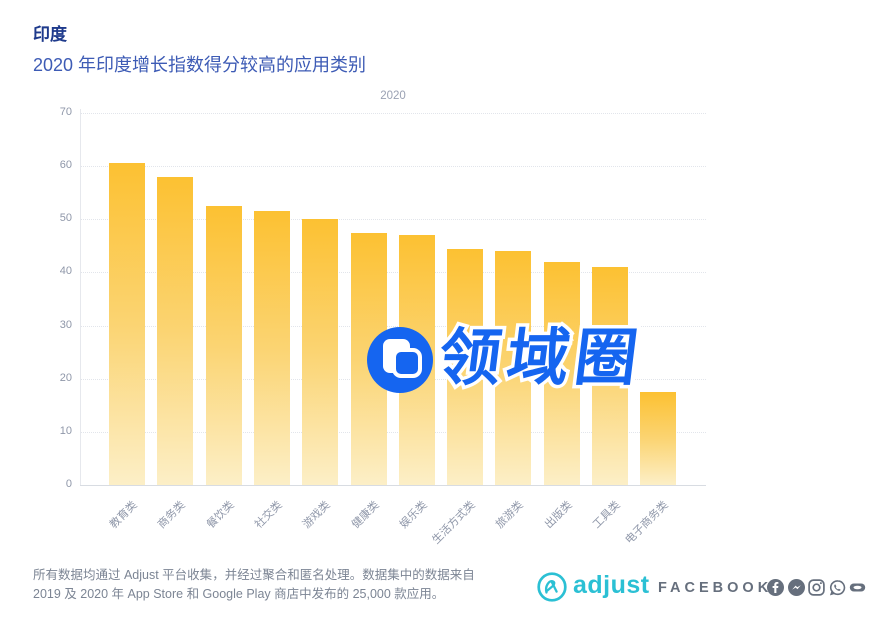 This screenshot has height=623, width=880. I want to click on adjust-wordmark: adjust, so click(611, 584).